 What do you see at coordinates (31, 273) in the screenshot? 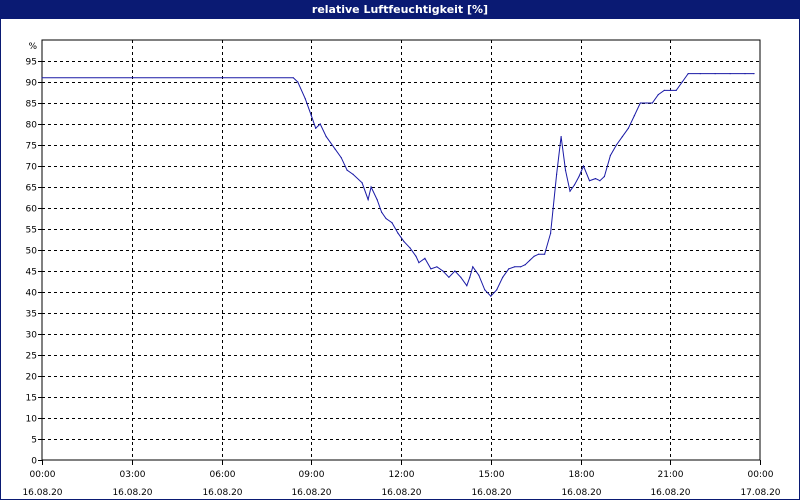
I see `y-tick-label: 45` at bounding box center [31, 273].